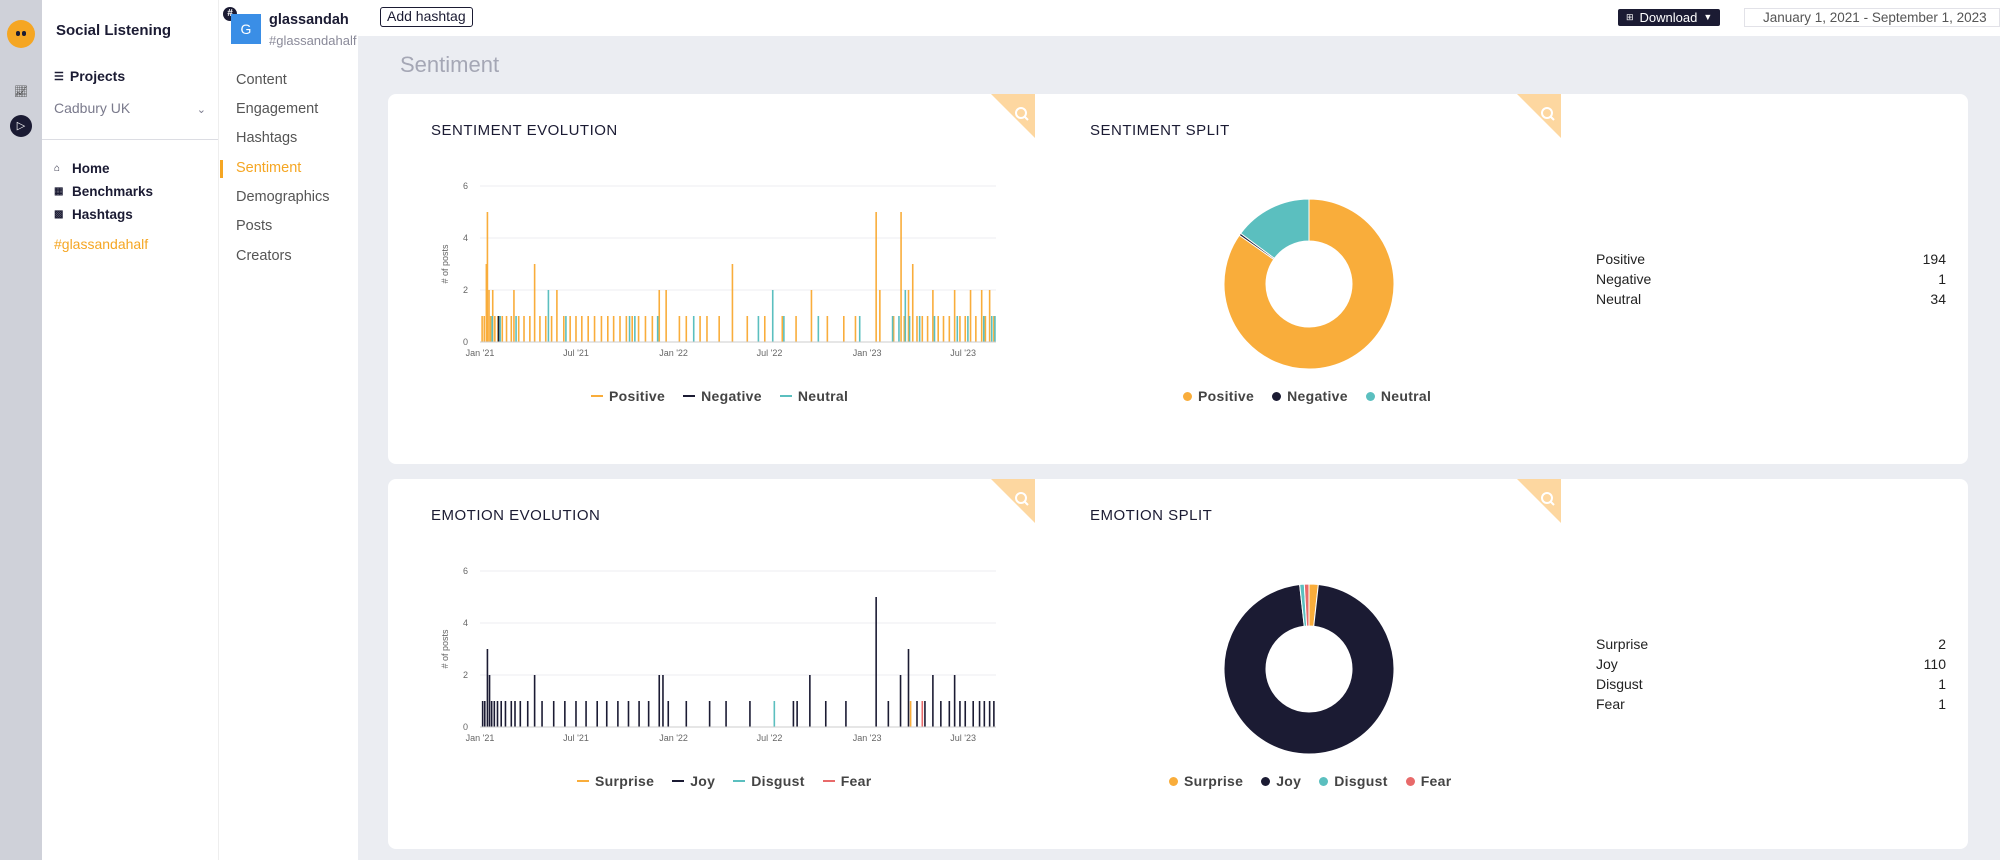 This screenshot has height=860, width=2000. I want to click on slice-joy, so click(1309, 669).